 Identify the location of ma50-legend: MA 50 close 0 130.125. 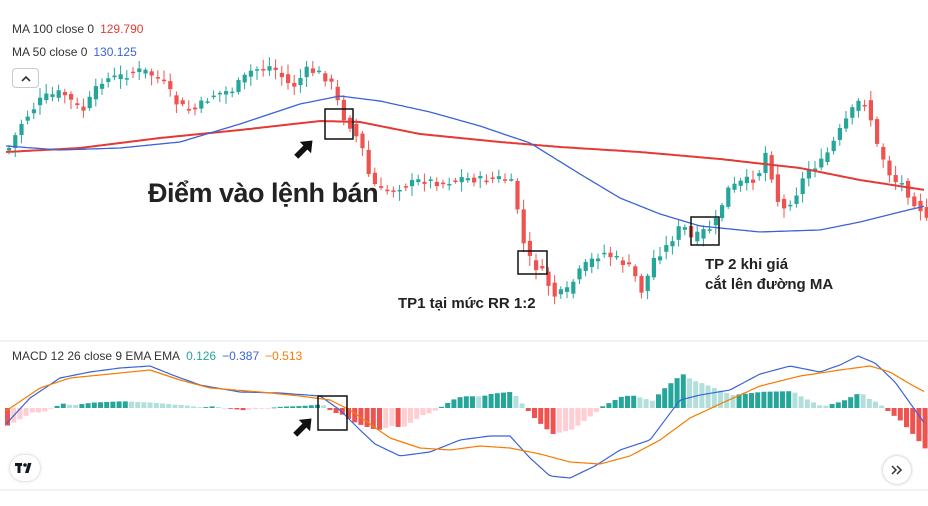
(74, 52).